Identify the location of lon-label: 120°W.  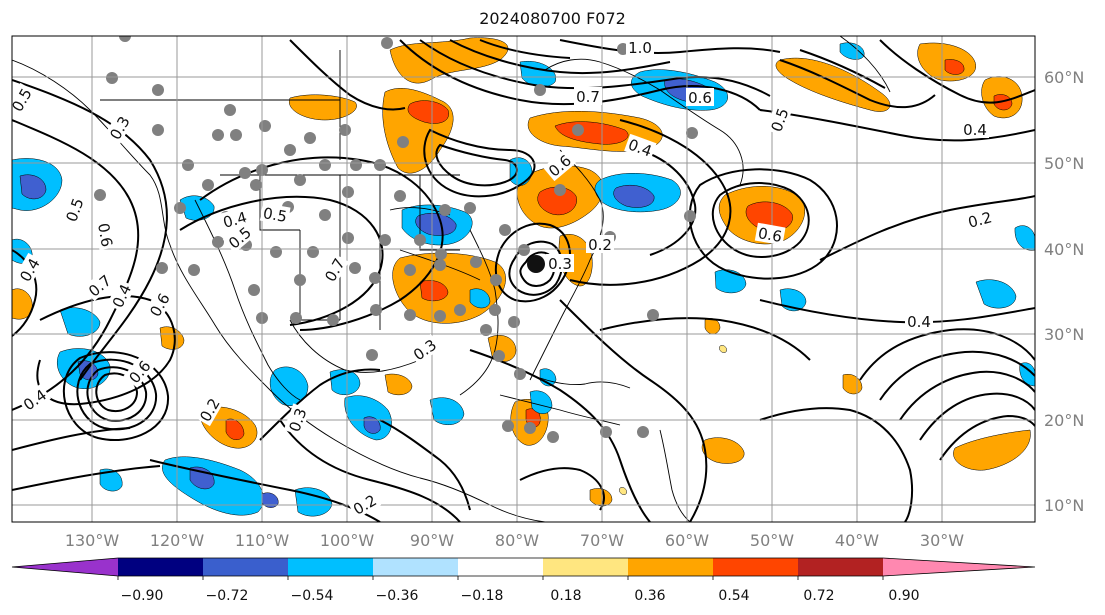
(177, 540).